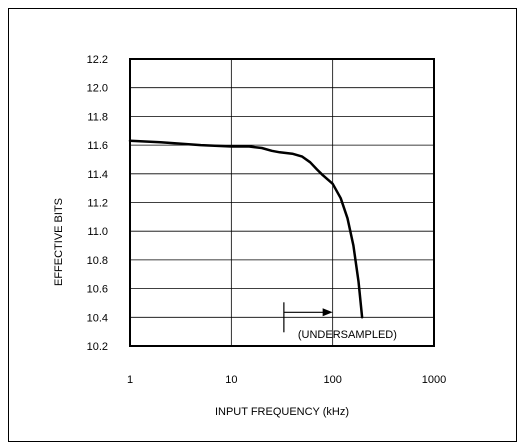 The height and width of the screenshot is (445, 528). I want to click on x-tick-label: 1, so click(130, 380).